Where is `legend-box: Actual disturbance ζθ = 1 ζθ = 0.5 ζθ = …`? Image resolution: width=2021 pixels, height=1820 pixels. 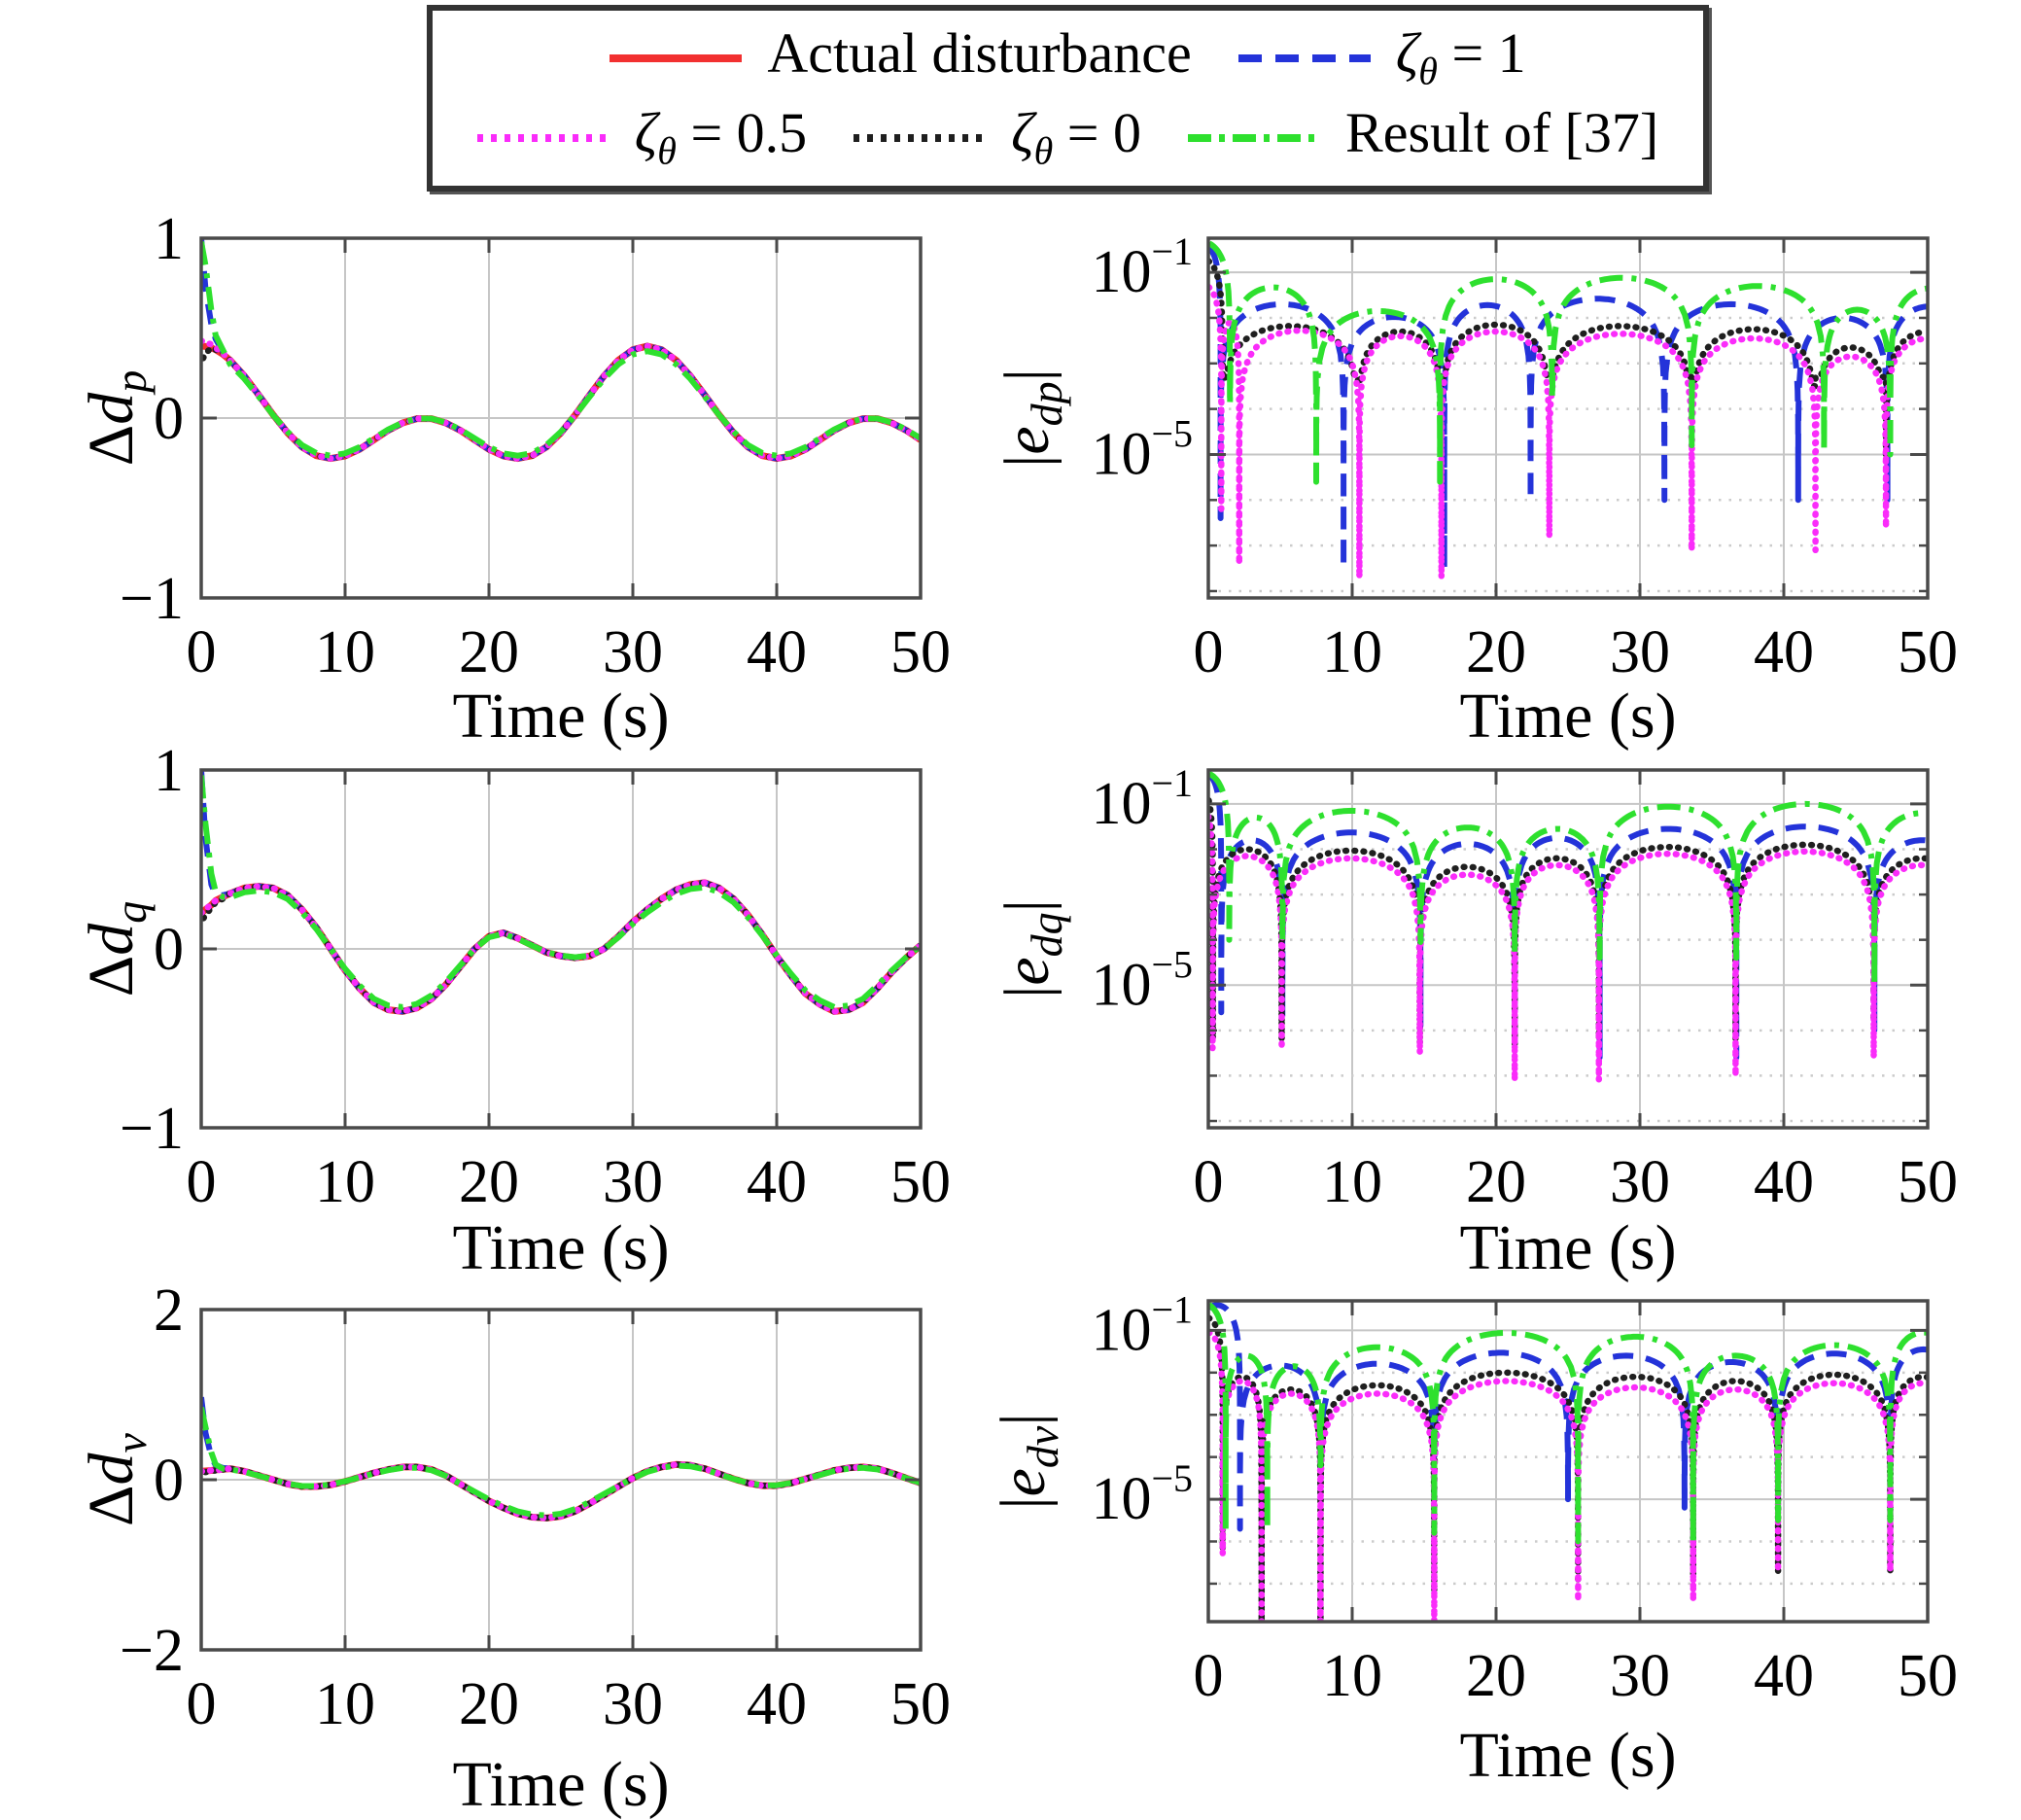
legend-box: Actual disturbance ζθ = 1 ζθ = 0.5 ζθ = … is located at coordinates (1068, 98).